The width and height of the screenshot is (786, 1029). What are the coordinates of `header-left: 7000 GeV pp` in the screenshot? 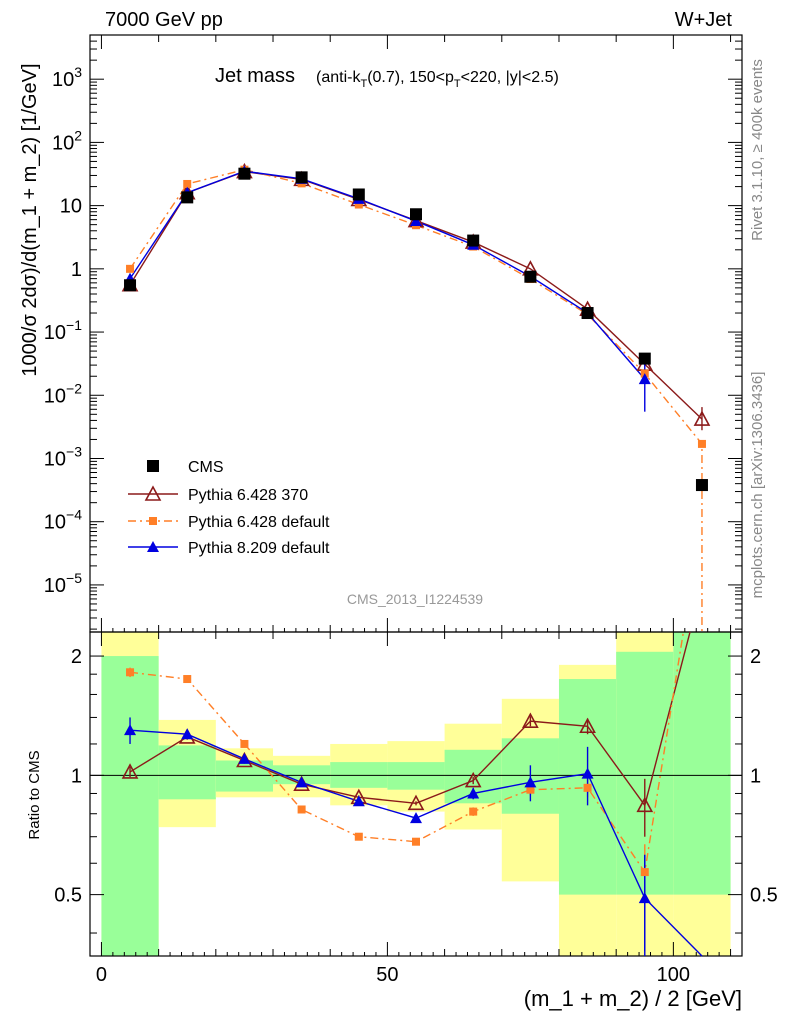 It's located at (164, 20).